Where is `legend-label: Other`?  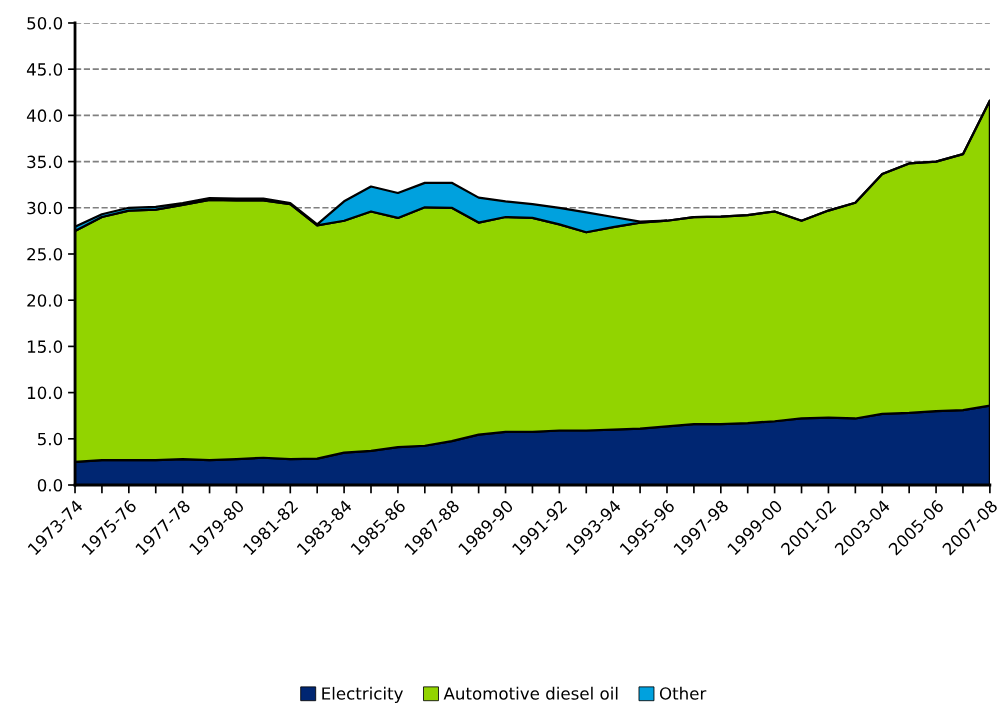 legend-label: Other is located at coordinates (683, 693).